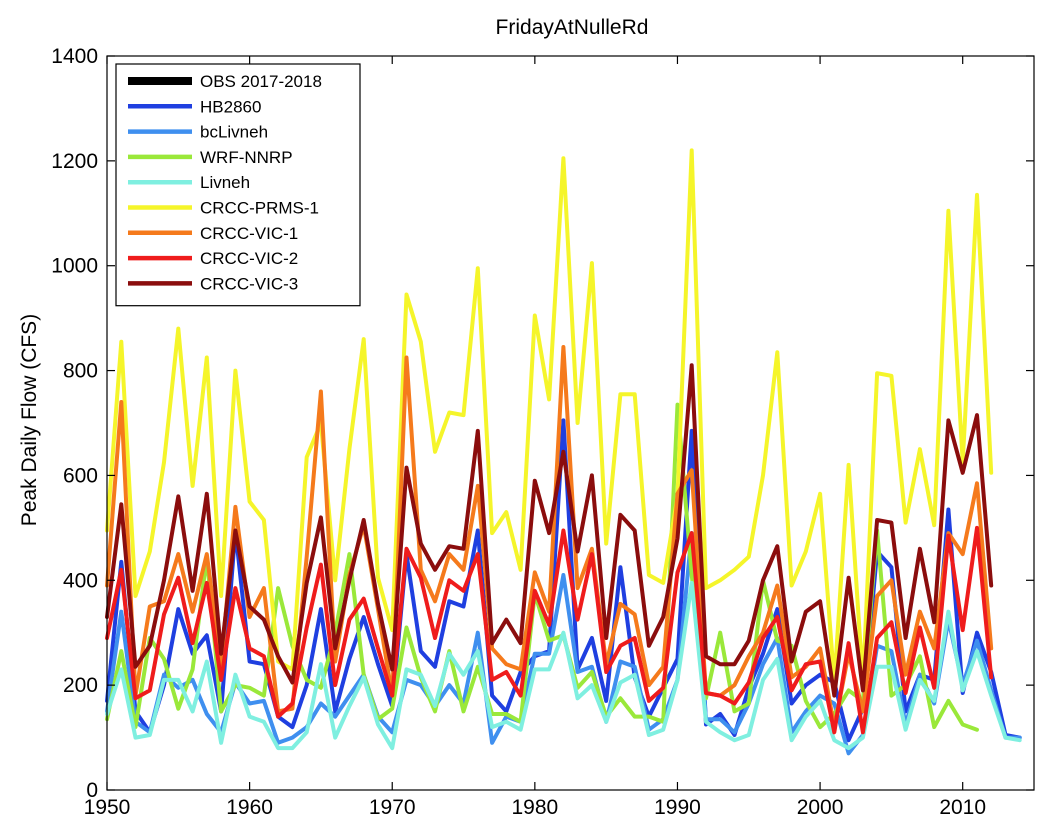 Image resolution: width=1050 pixels, height=819 pixels. What do you see at coordinates (572, 27) in the screenshot?
I see `chart-title: FridayAtNulleRd` at bounding box center [572, 27].